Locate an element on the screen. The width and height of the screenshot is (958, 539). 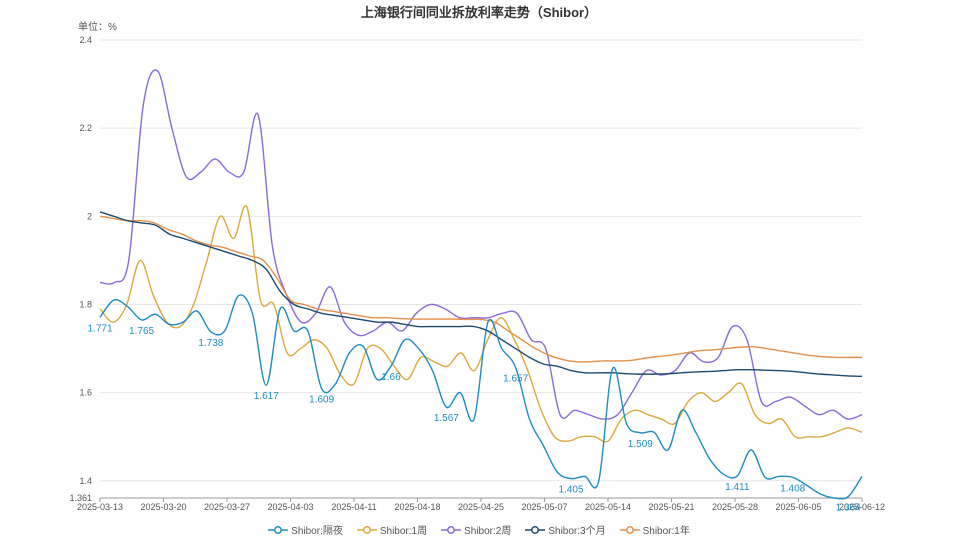
legend-item: Shibor:3个月 is located at coordinates (565, 529).